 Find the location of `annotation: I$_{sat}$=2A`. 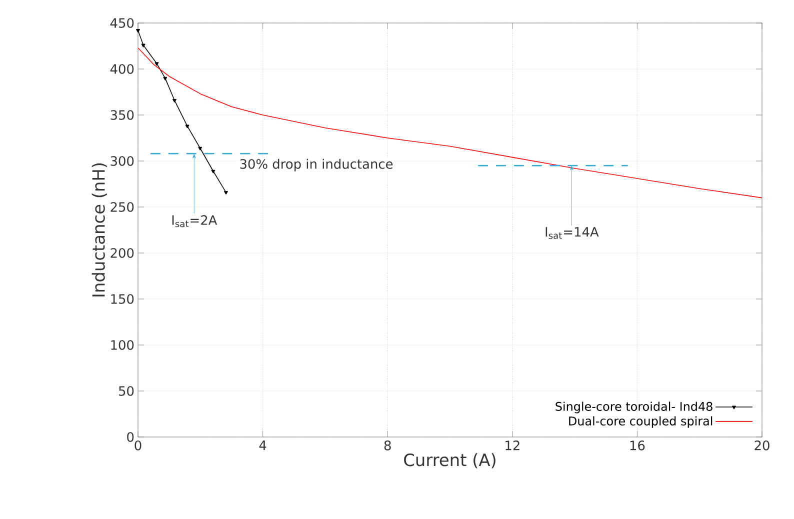

annotation: I$_{sat}$=2A is located at coordinates (195, 221).